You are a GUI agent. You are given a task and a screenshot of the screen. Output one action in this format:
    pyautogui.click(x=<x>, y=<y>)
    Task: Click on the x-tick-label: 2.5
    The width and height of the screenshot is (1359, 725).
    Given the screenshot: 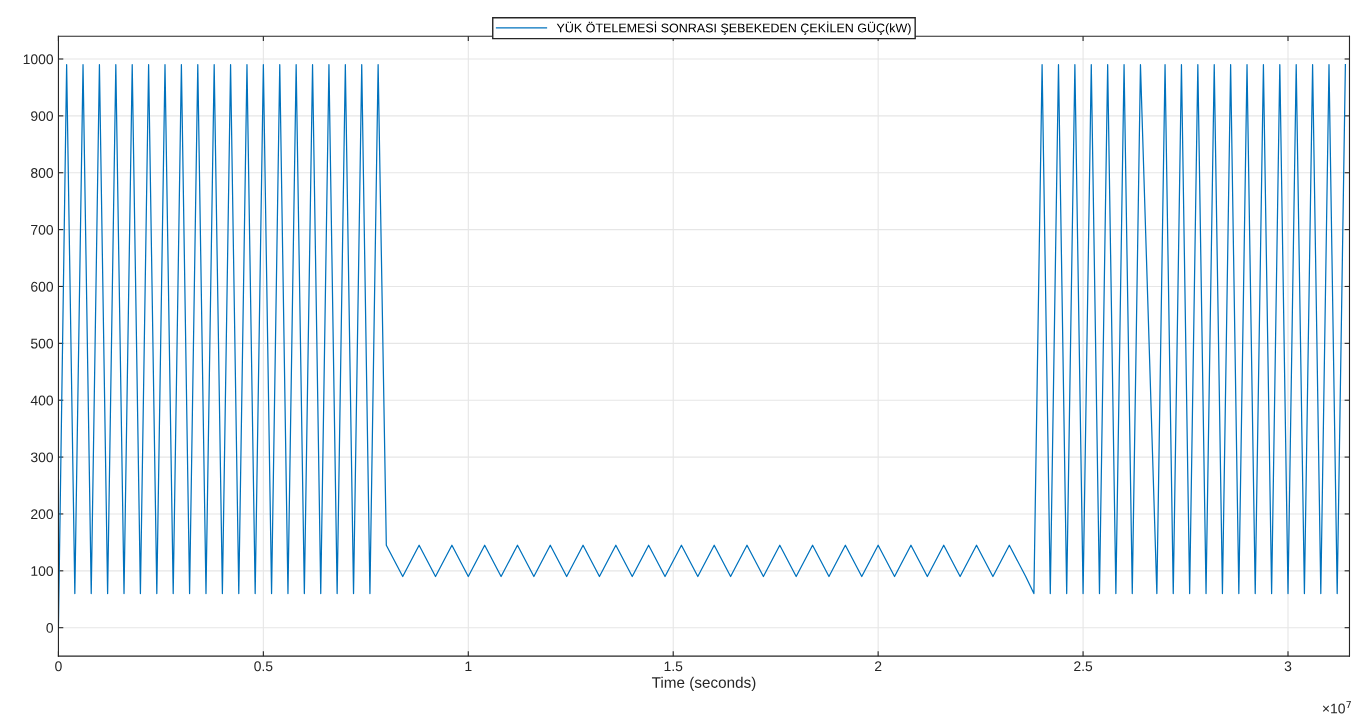 What is the action you would take?
    pyautogui.click(x=1083, y=666)
    